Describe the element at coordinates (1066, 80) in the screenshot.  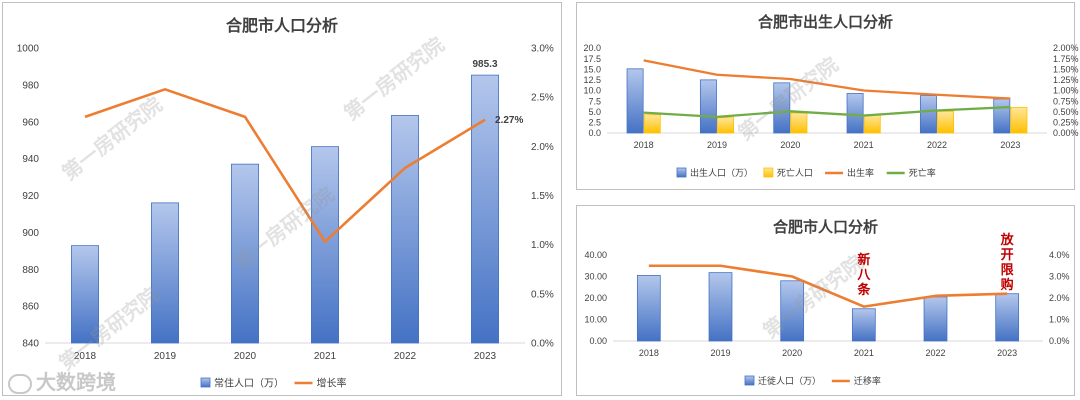
I see `right-tick-label: 1.25%` at that location.